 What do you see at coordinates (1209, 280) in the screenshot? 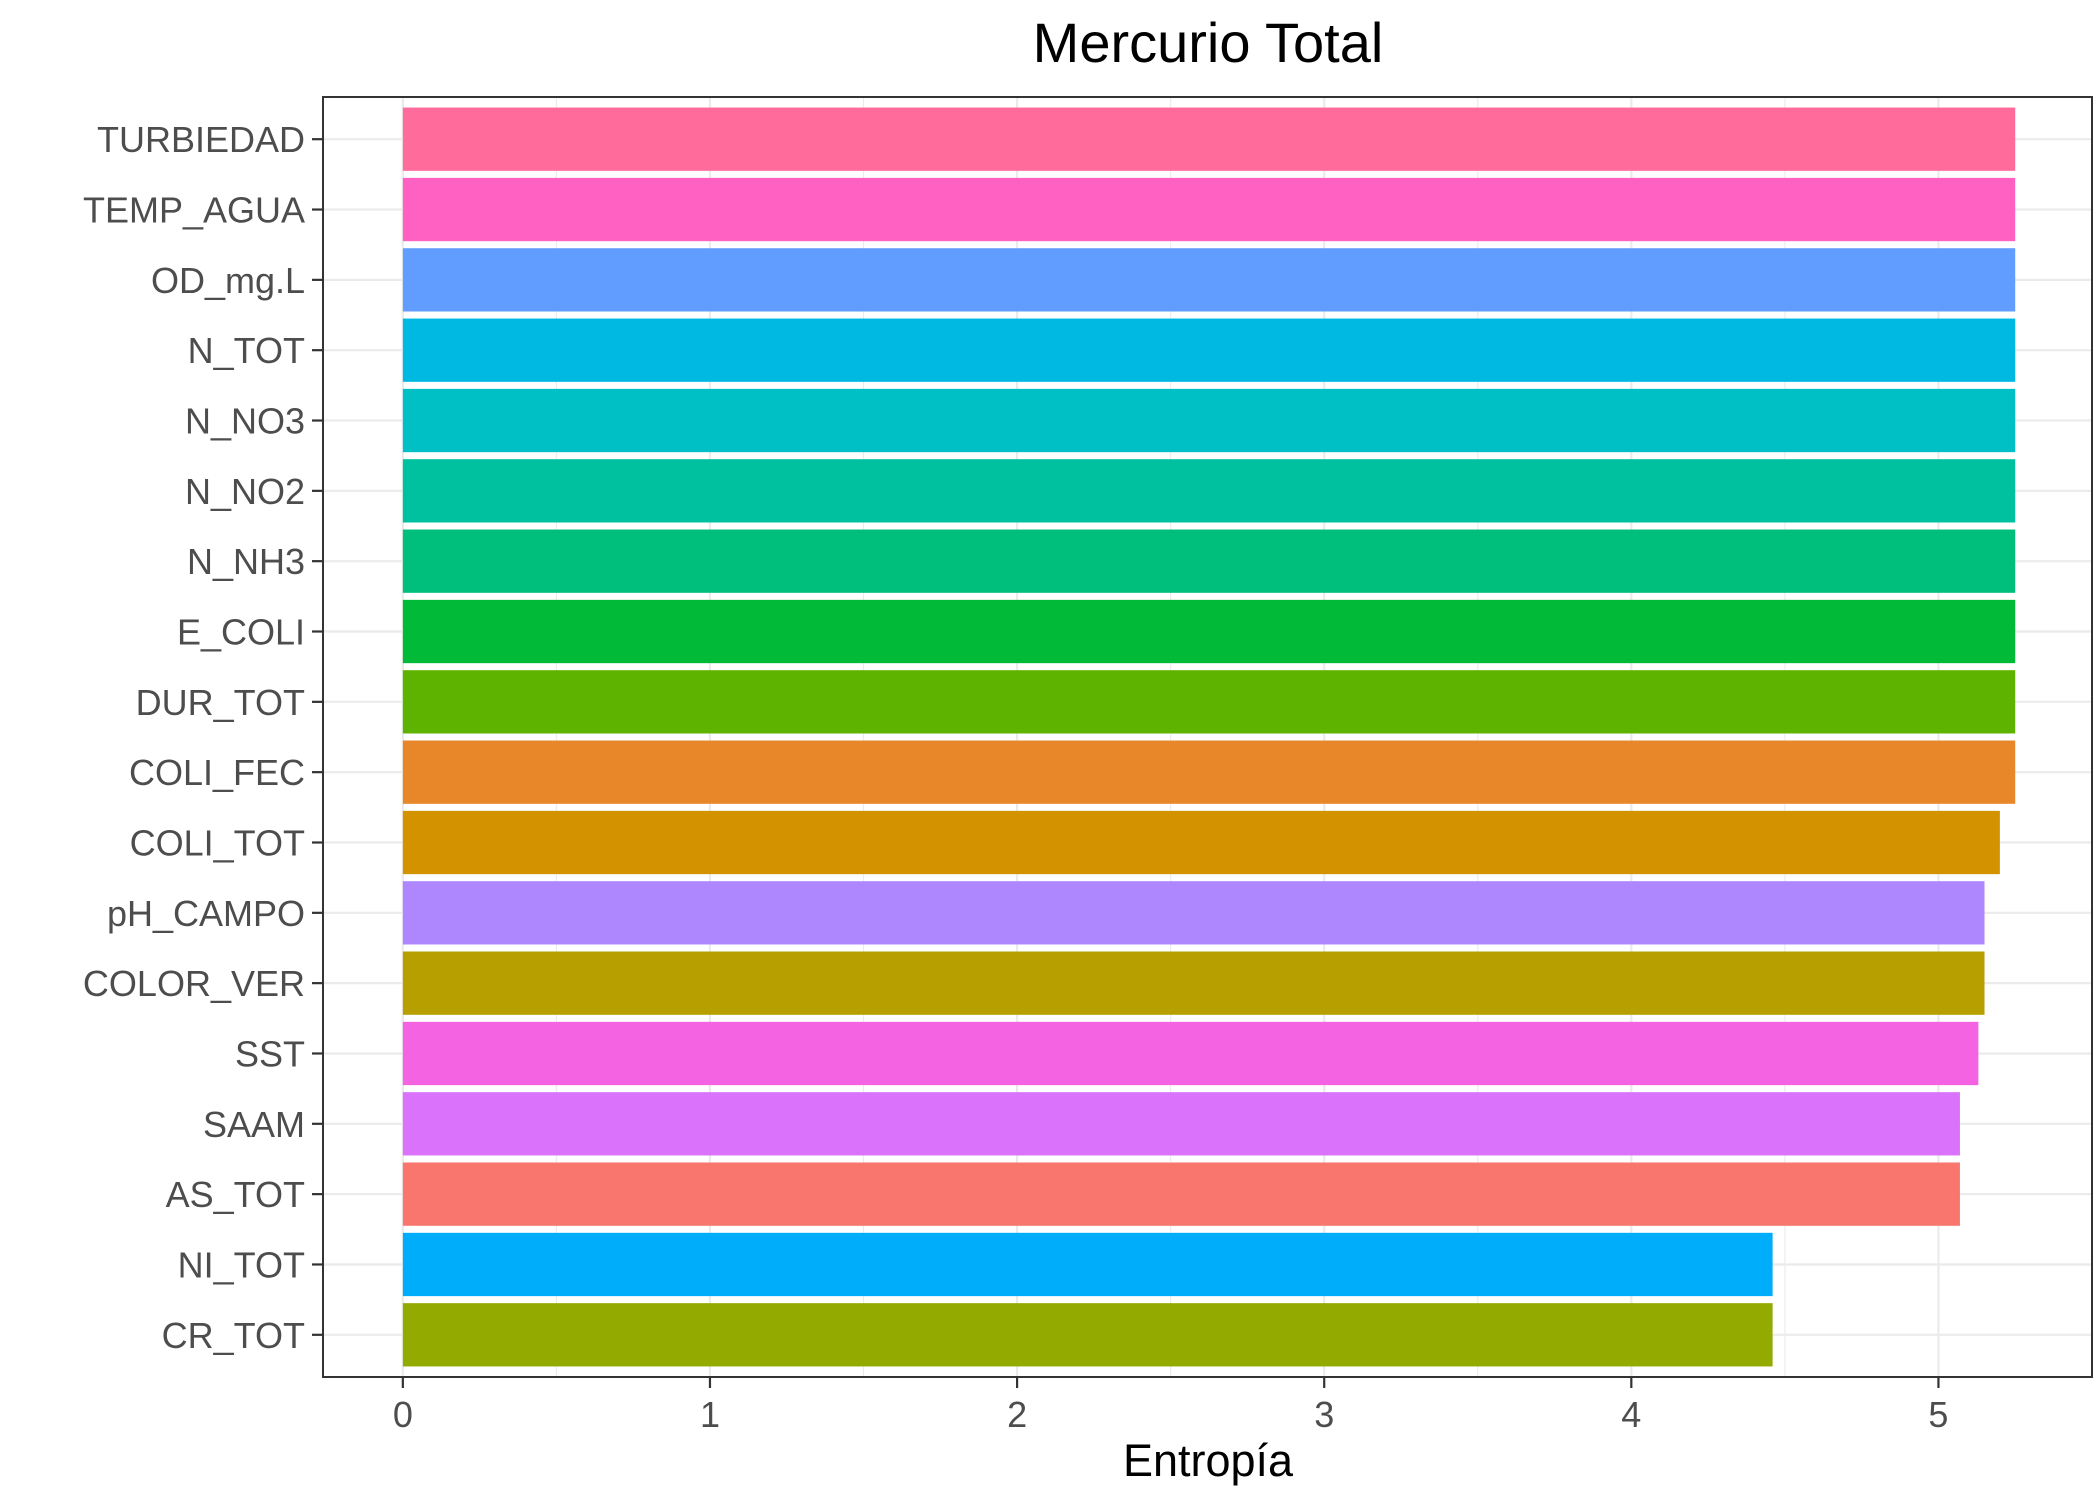
I see `bar-od-mg-l` at bounding box center [1209, 280].